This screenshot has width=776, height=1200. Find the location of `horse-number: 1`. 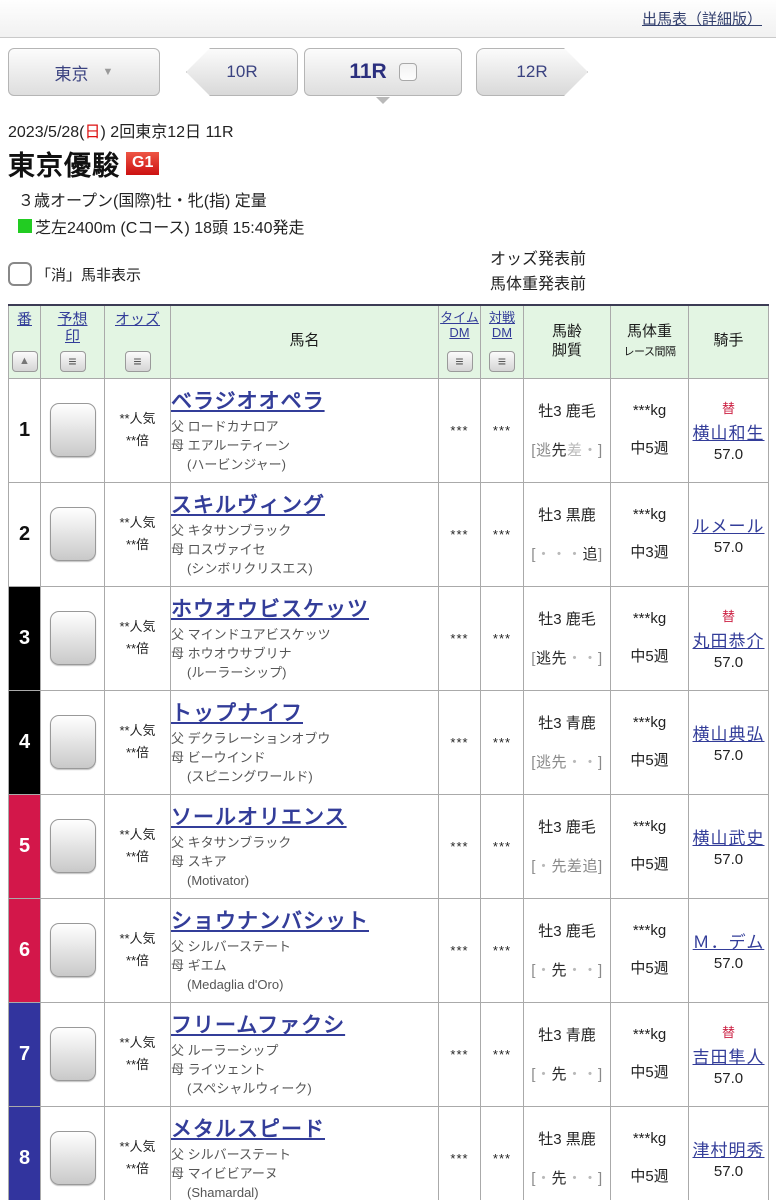

horse-number: 1 is located at coordinates (24, 430).